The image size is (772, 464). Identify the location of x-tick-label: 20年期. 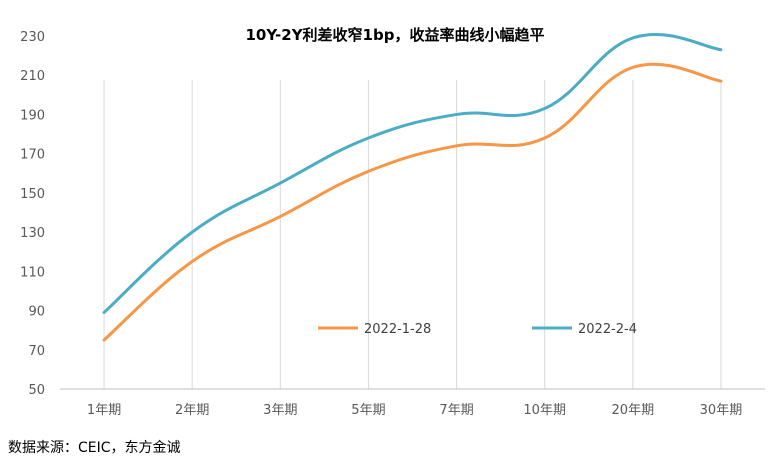
(633, 410).